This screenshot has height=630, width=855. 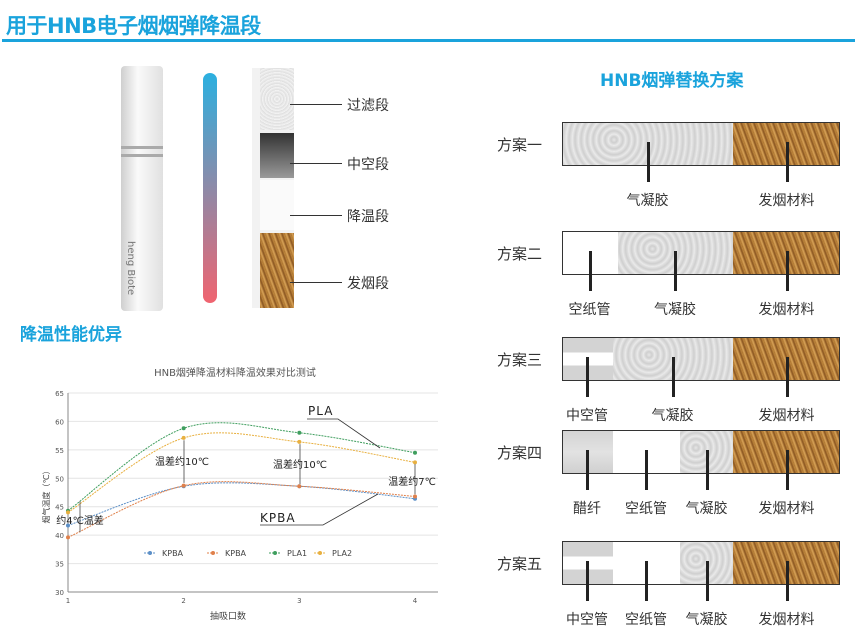 What do you see at coordinates (299, 601) in the screenshot?
I see `x-tick-label: 3` at bounding box center [299, 601].